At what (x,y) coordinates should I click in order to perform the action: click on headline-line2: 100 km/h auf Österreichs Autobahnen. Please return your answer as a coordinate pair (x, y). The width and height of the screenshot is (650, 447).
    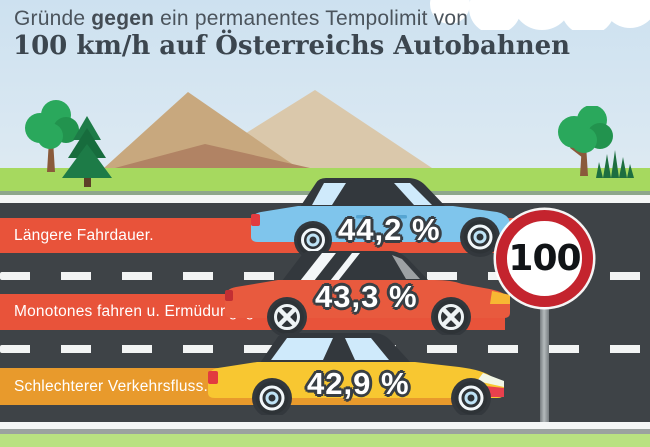
    Looking at the image, I should click on (292, 46).